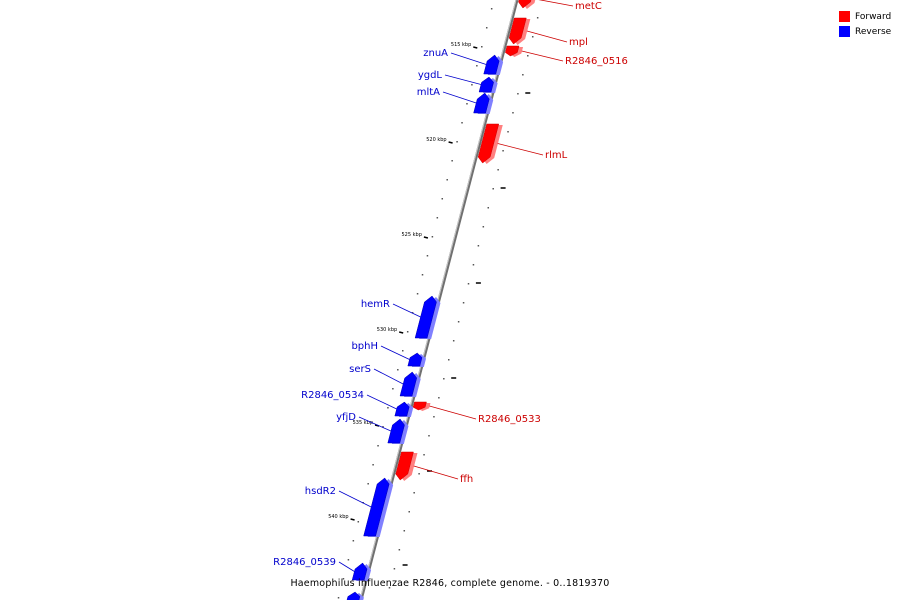 The height and width of the screenshot is (600, 900). What do you see at coordinates (322, 569) in the screenshot?
I see `gene-R2846_0539: R2846_0539` at bounding box center [322, 569].